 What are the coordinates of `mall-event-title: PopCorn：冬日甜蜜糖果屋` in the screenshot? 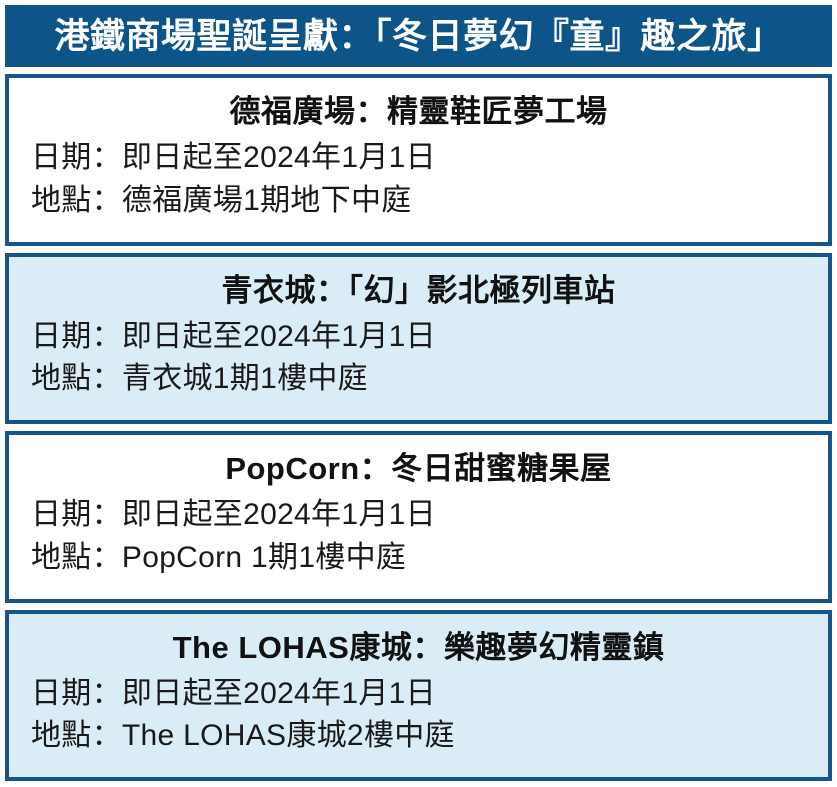 It's located at (418, 469).